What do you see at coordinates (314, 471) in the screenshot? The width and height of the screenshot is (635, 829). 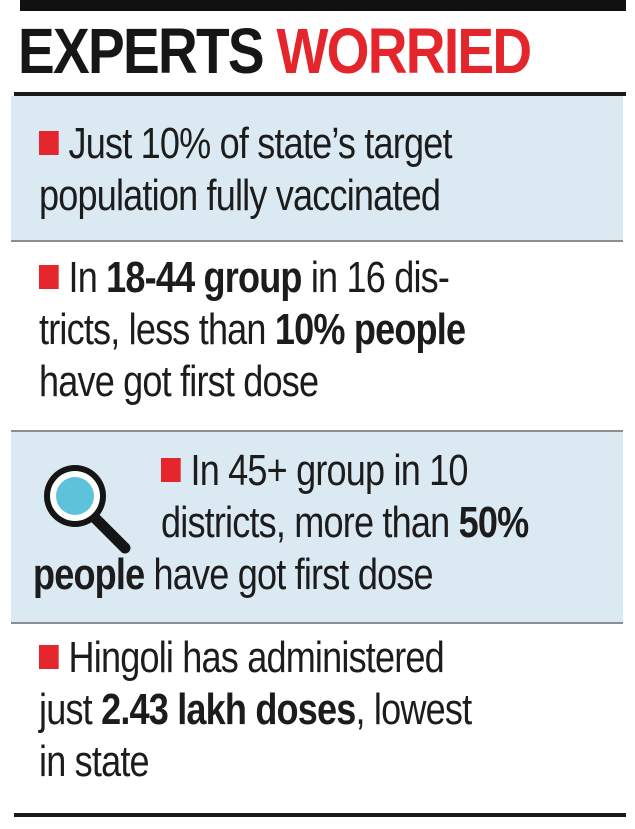 I see `fact-3-line-1: In 45+ group in 10` at bounding box center [314, 471].